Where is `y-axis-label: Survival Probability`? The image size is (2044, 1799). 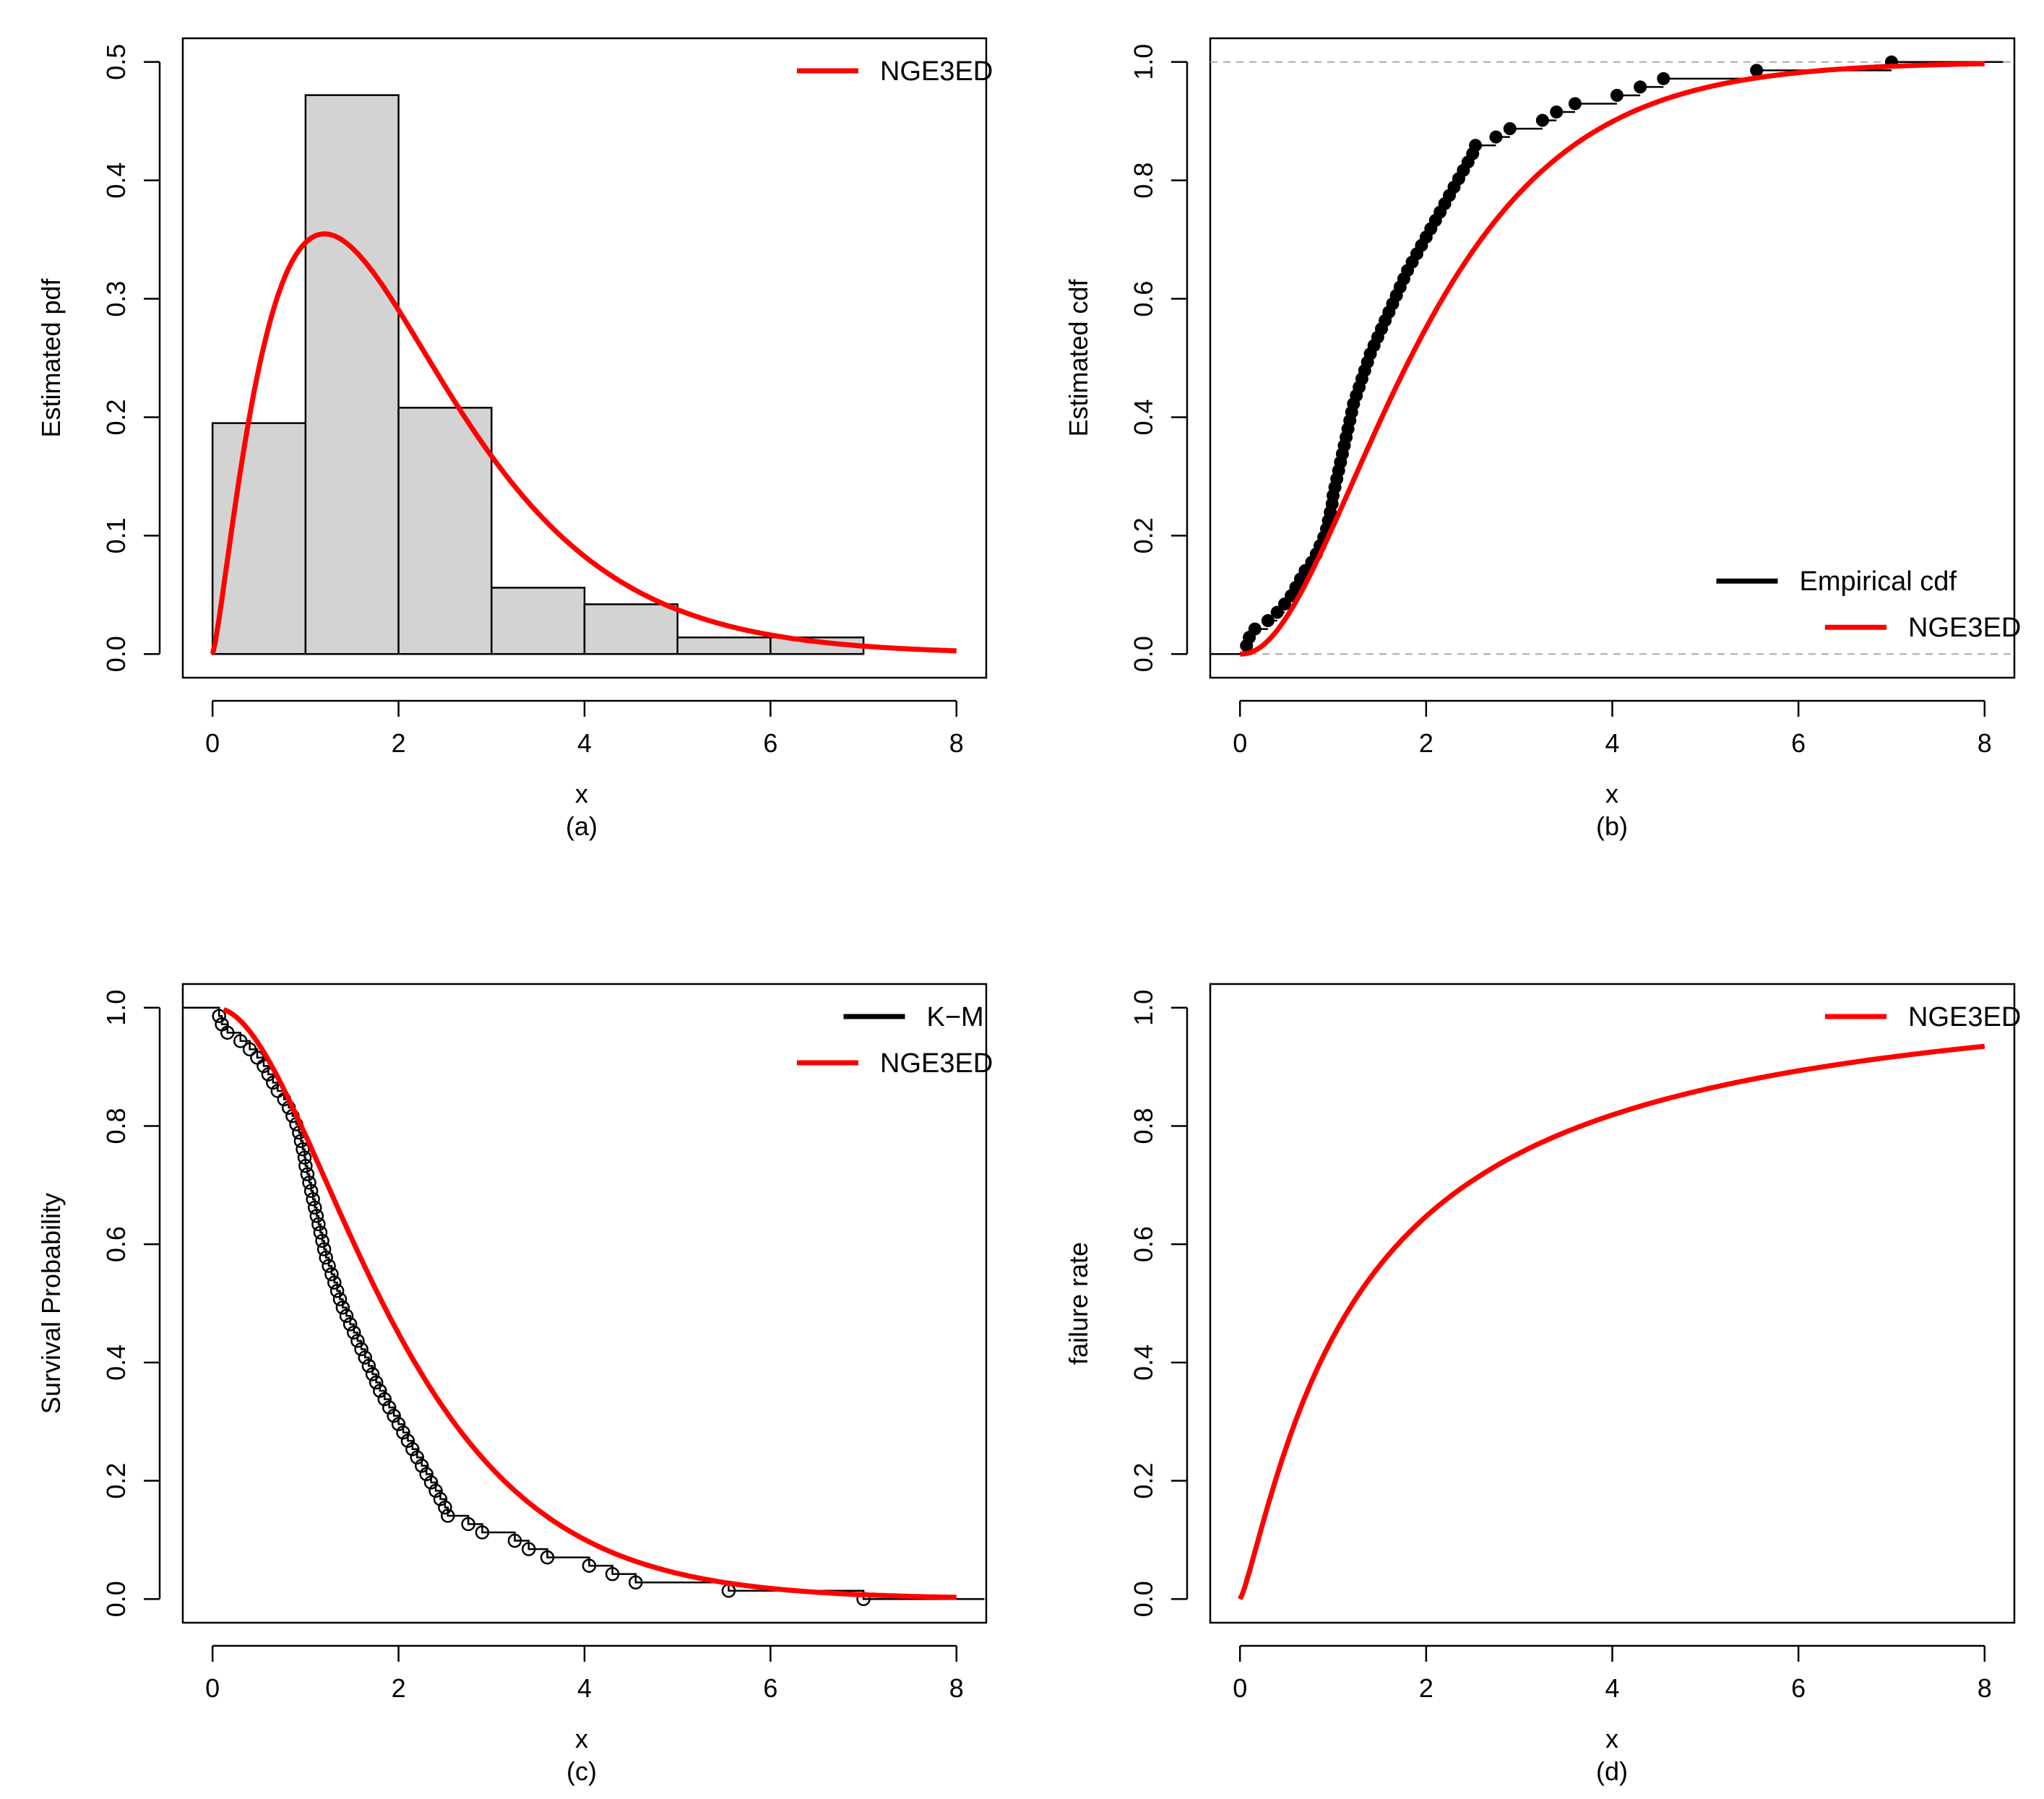
y-axis-label: Survival Probability is located at coordinates (51, 1303).